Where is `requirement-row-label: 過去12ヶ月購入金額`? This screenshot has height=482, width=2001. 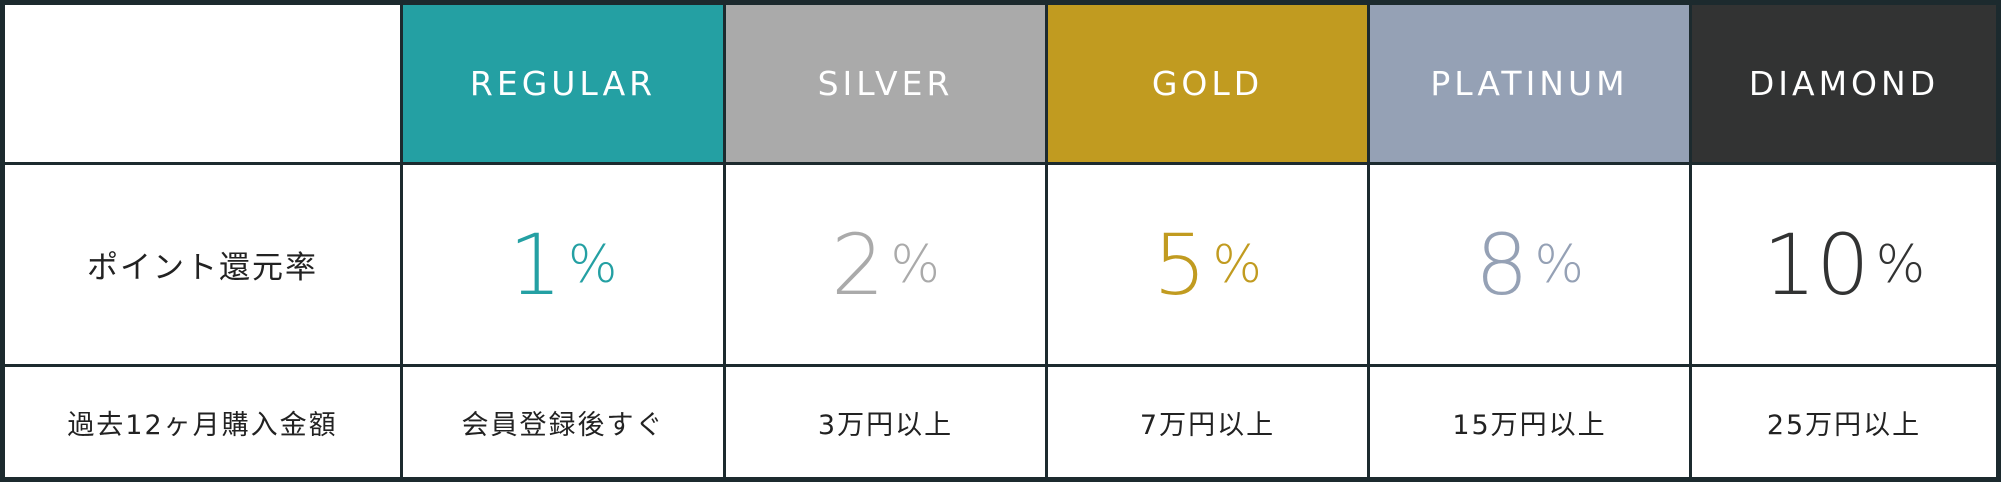 requirement-row-label: 過去12ヶ月購入金額 is located at coordinates (202, 422).